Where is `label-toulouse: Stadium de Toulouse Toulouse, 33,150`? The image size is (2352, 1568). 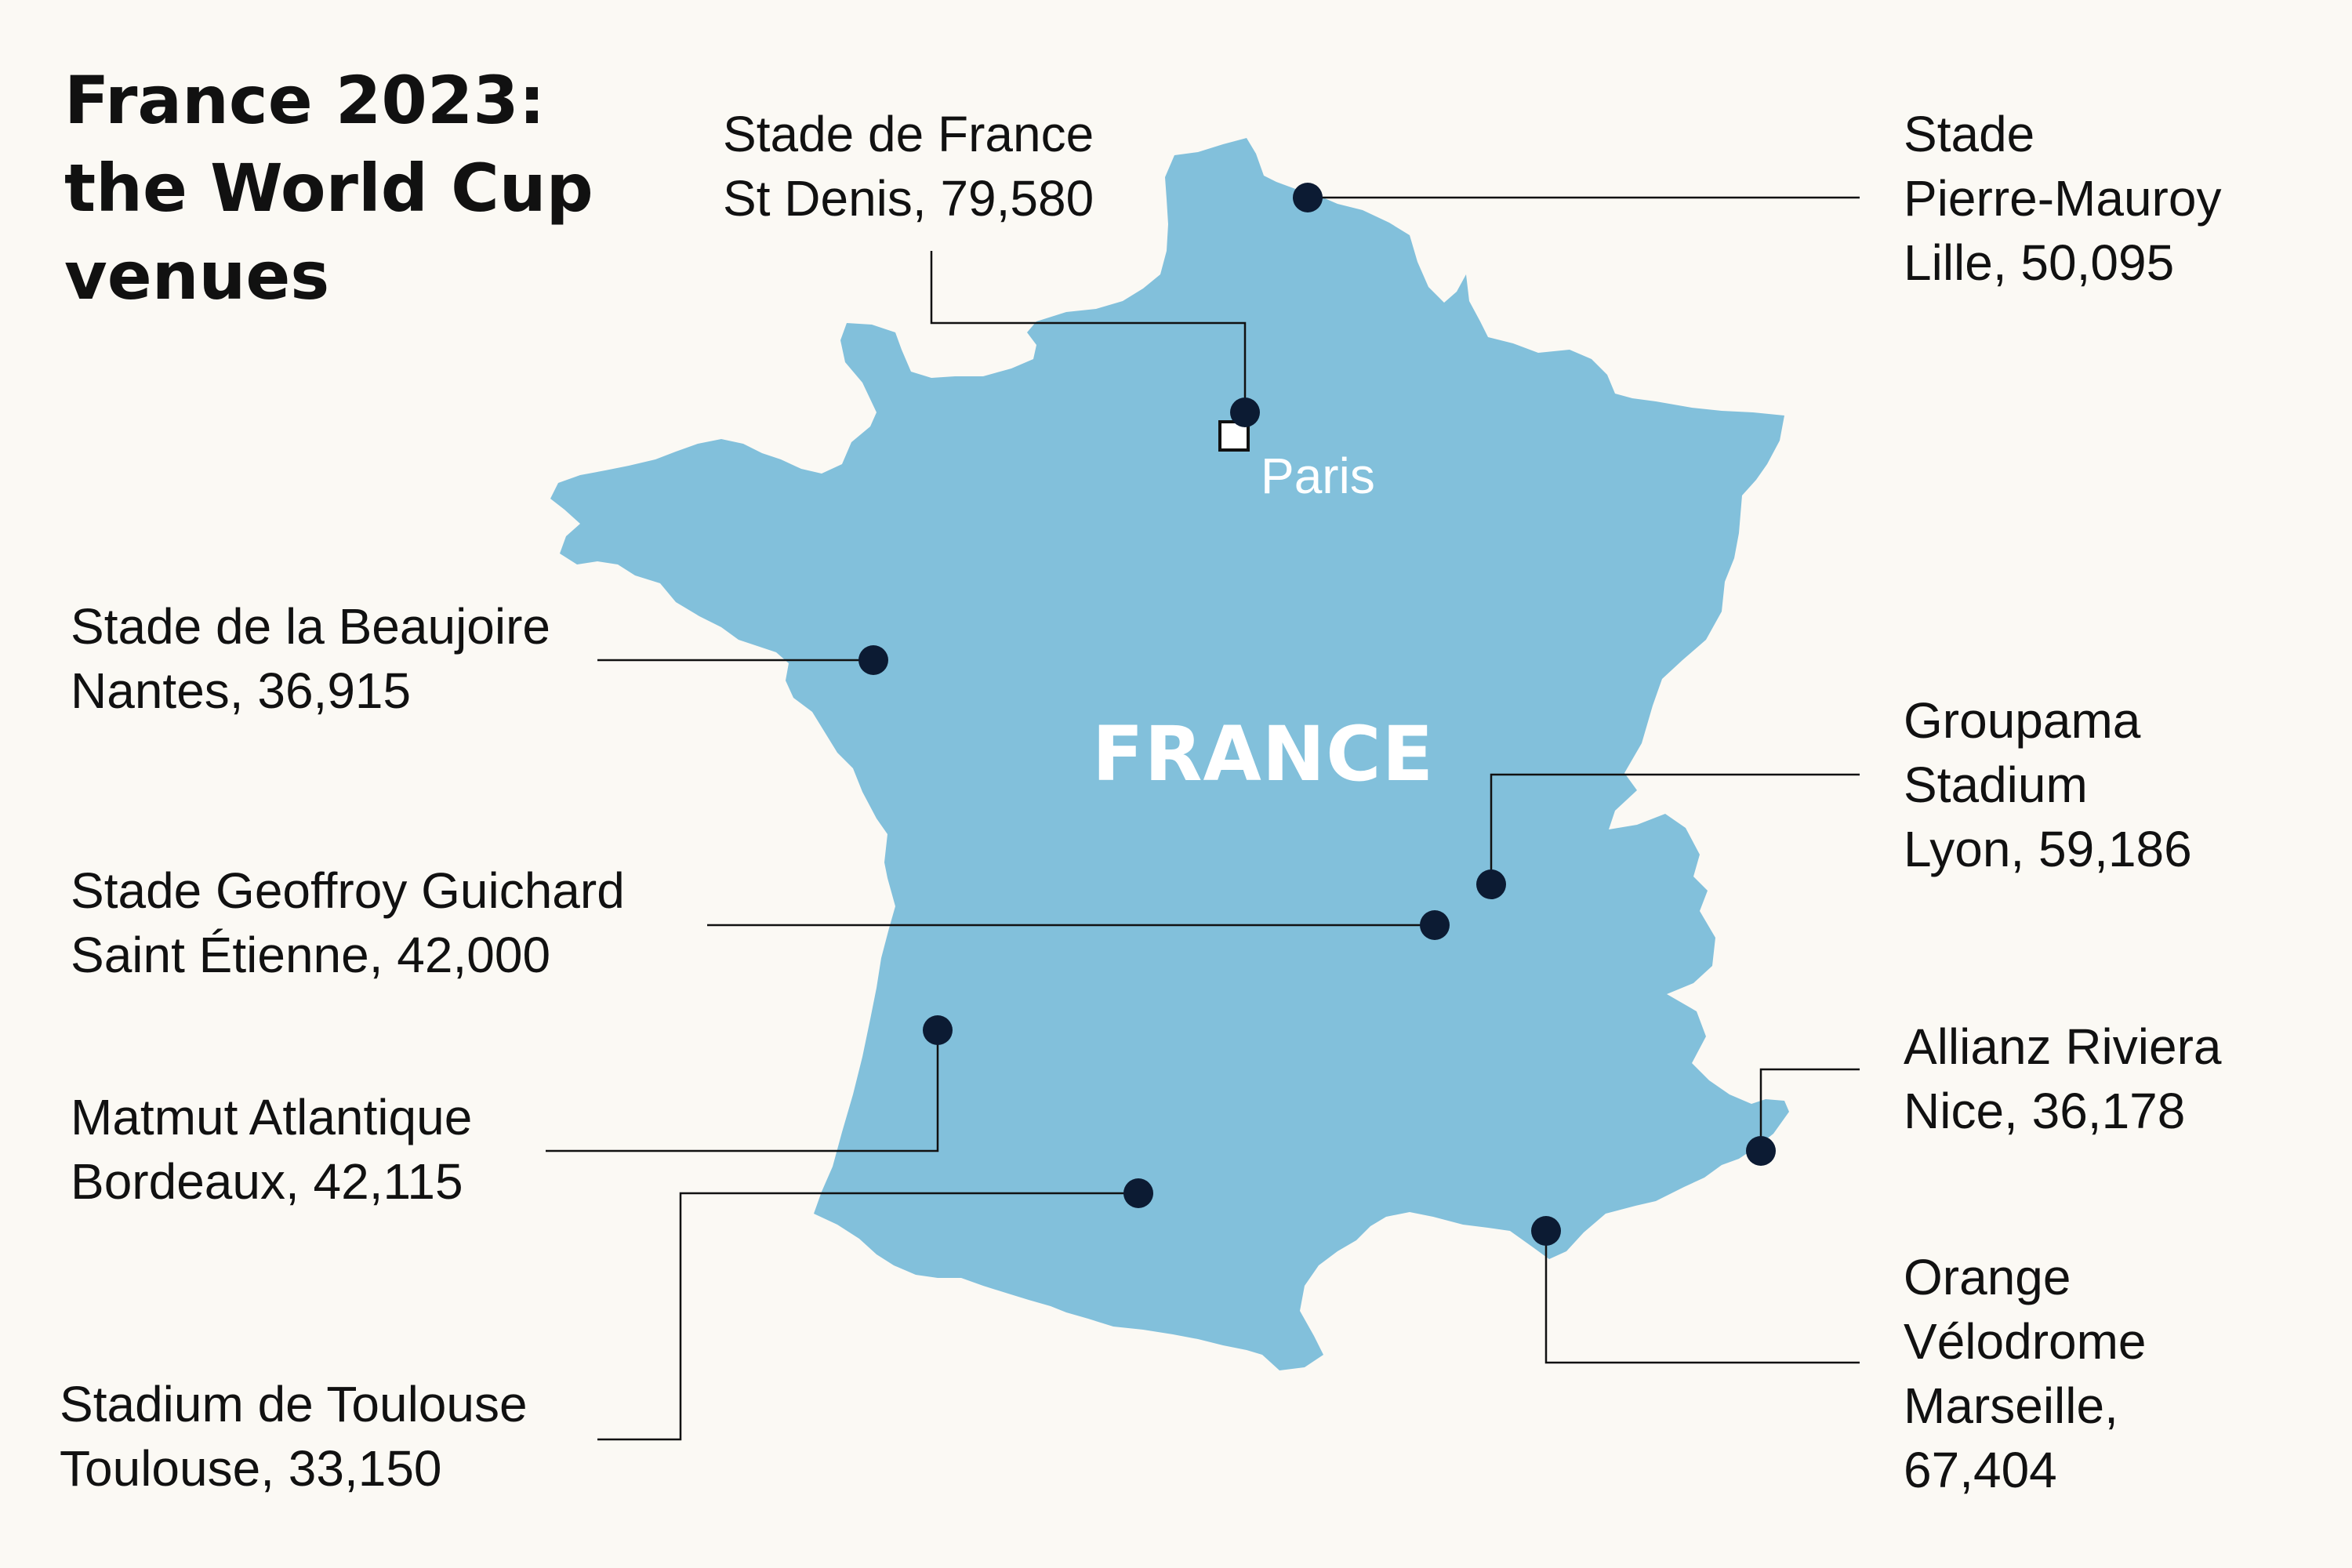 label-toulouse: Stadium de Toulouse Toulouse, 33,150 is located at coordinates (294, 1436).